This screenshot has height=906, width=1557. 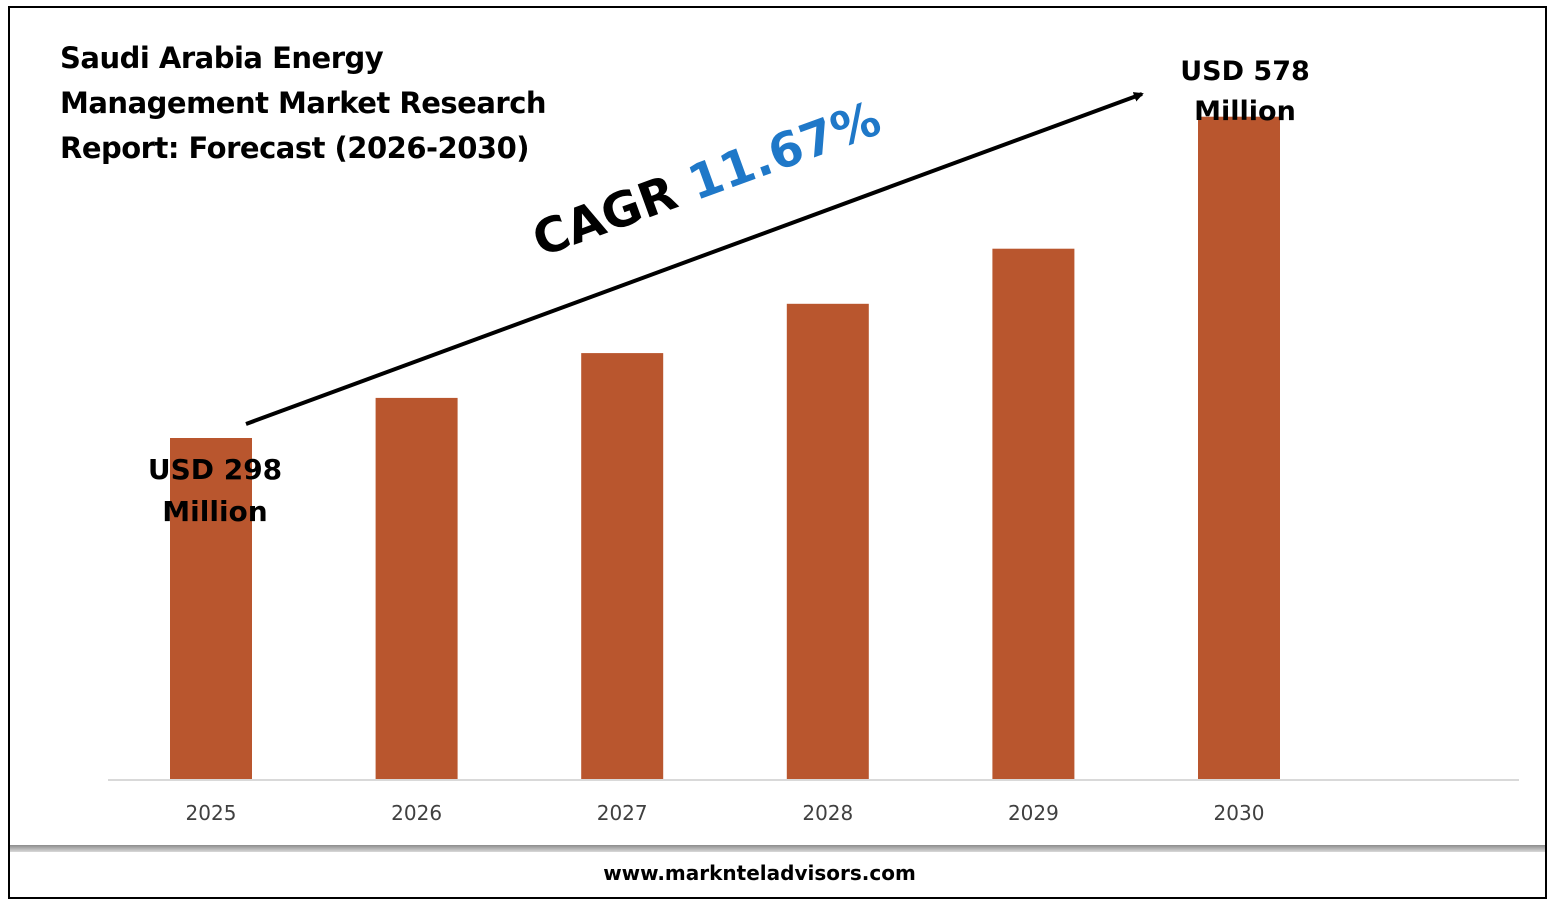 I want to click on x-tick-label-2027: 2027, so click(x=622, y=813).